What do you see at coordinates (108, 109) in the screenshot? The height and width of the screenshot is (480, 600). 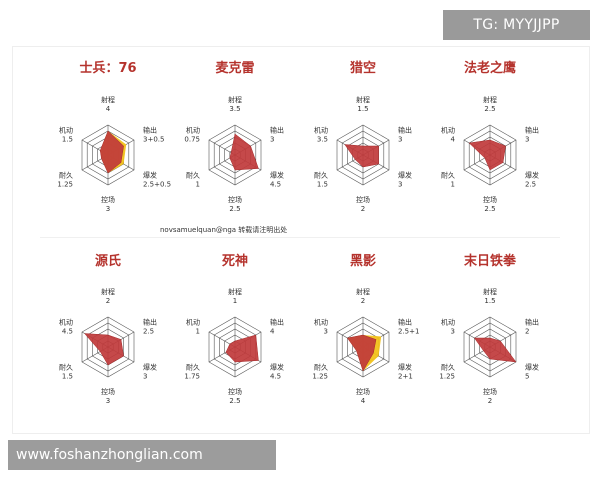 I see `axis-value-range: 4` at bounding box center [108, 109].